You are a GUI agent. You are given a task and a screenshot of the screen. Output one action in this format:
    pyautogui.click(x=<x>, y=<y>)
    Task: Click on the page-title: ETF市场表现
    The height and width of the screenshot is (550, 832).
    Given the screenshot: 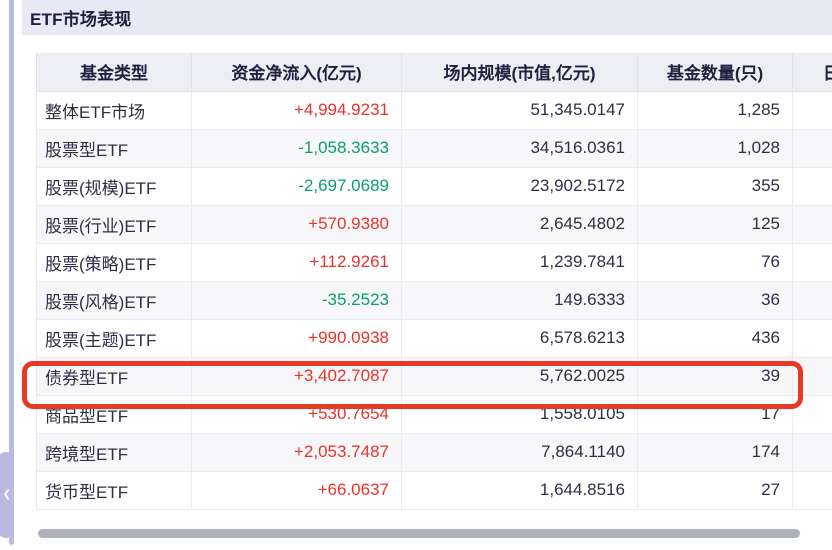 What is the action you would take?
    pyautogui.click(x=81, y=19)
    